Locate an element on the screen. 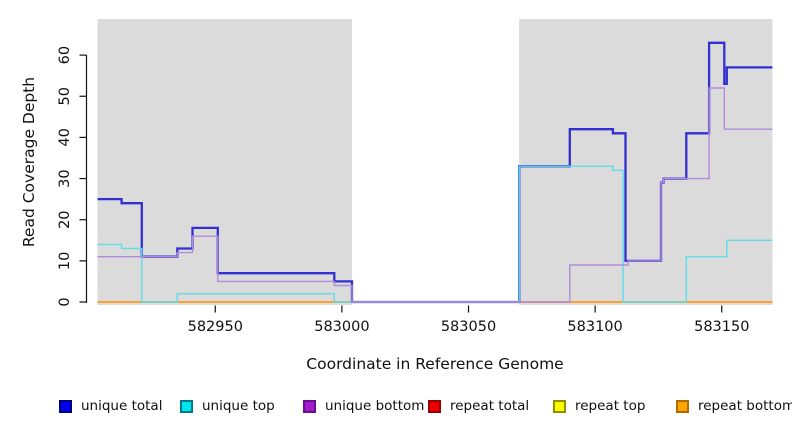  legend-item-unique-total: unique total is located at coordinates (110, 406).